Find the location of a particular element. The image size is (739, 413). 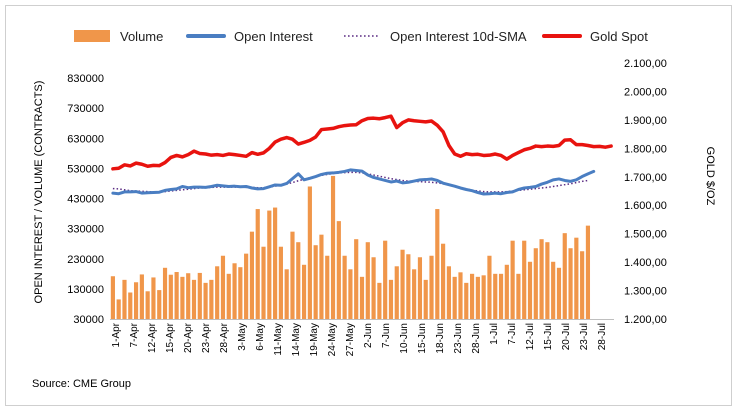

x-tick-label: 20-Jul is located at coordinates (566, 336).